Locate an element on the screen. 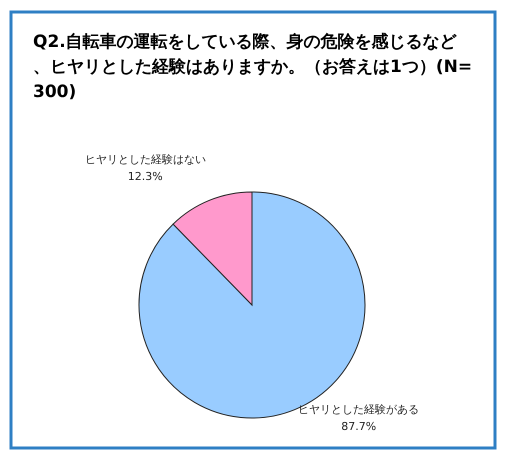  data-label: 87.7% is located at coordinates (358, 426).